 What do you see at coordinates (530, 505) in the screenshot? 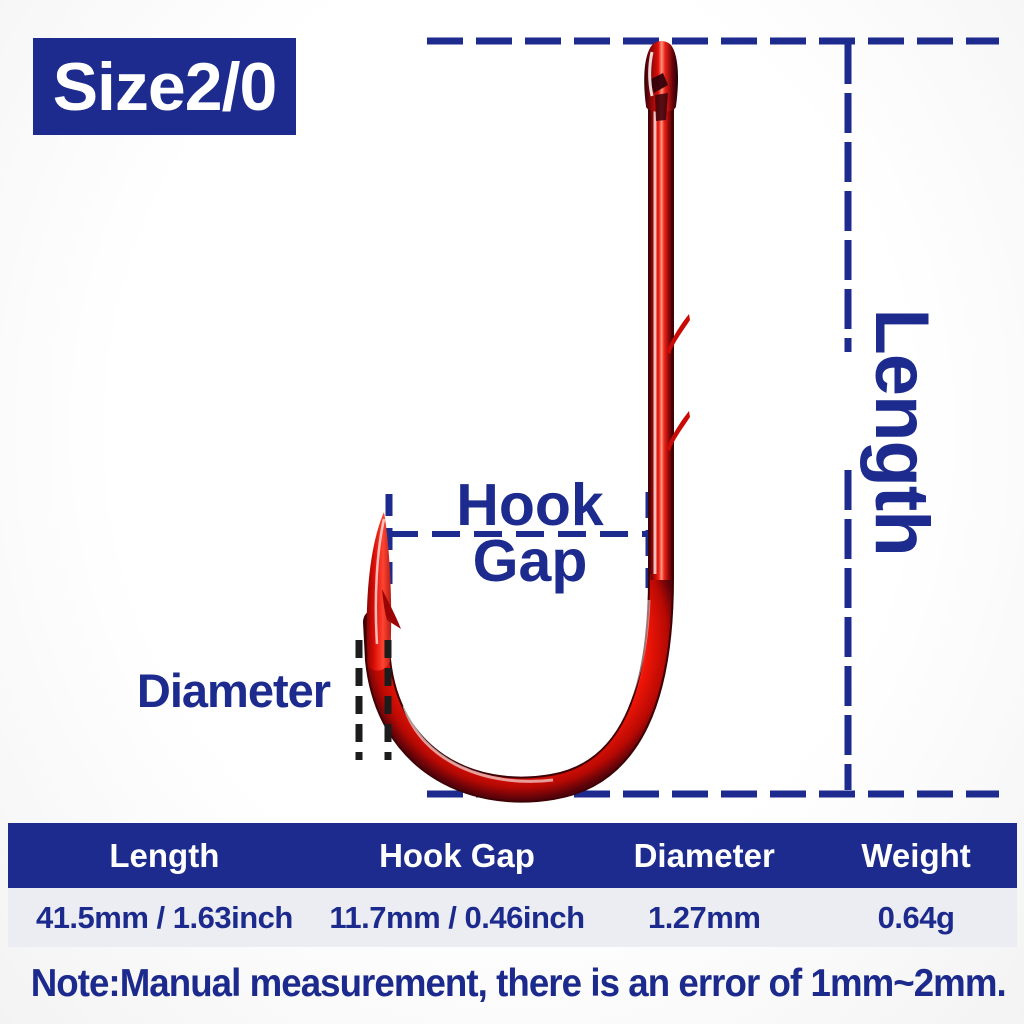
I see `hook-gap-label-line1: Hook` at bounding box center [530, 505].